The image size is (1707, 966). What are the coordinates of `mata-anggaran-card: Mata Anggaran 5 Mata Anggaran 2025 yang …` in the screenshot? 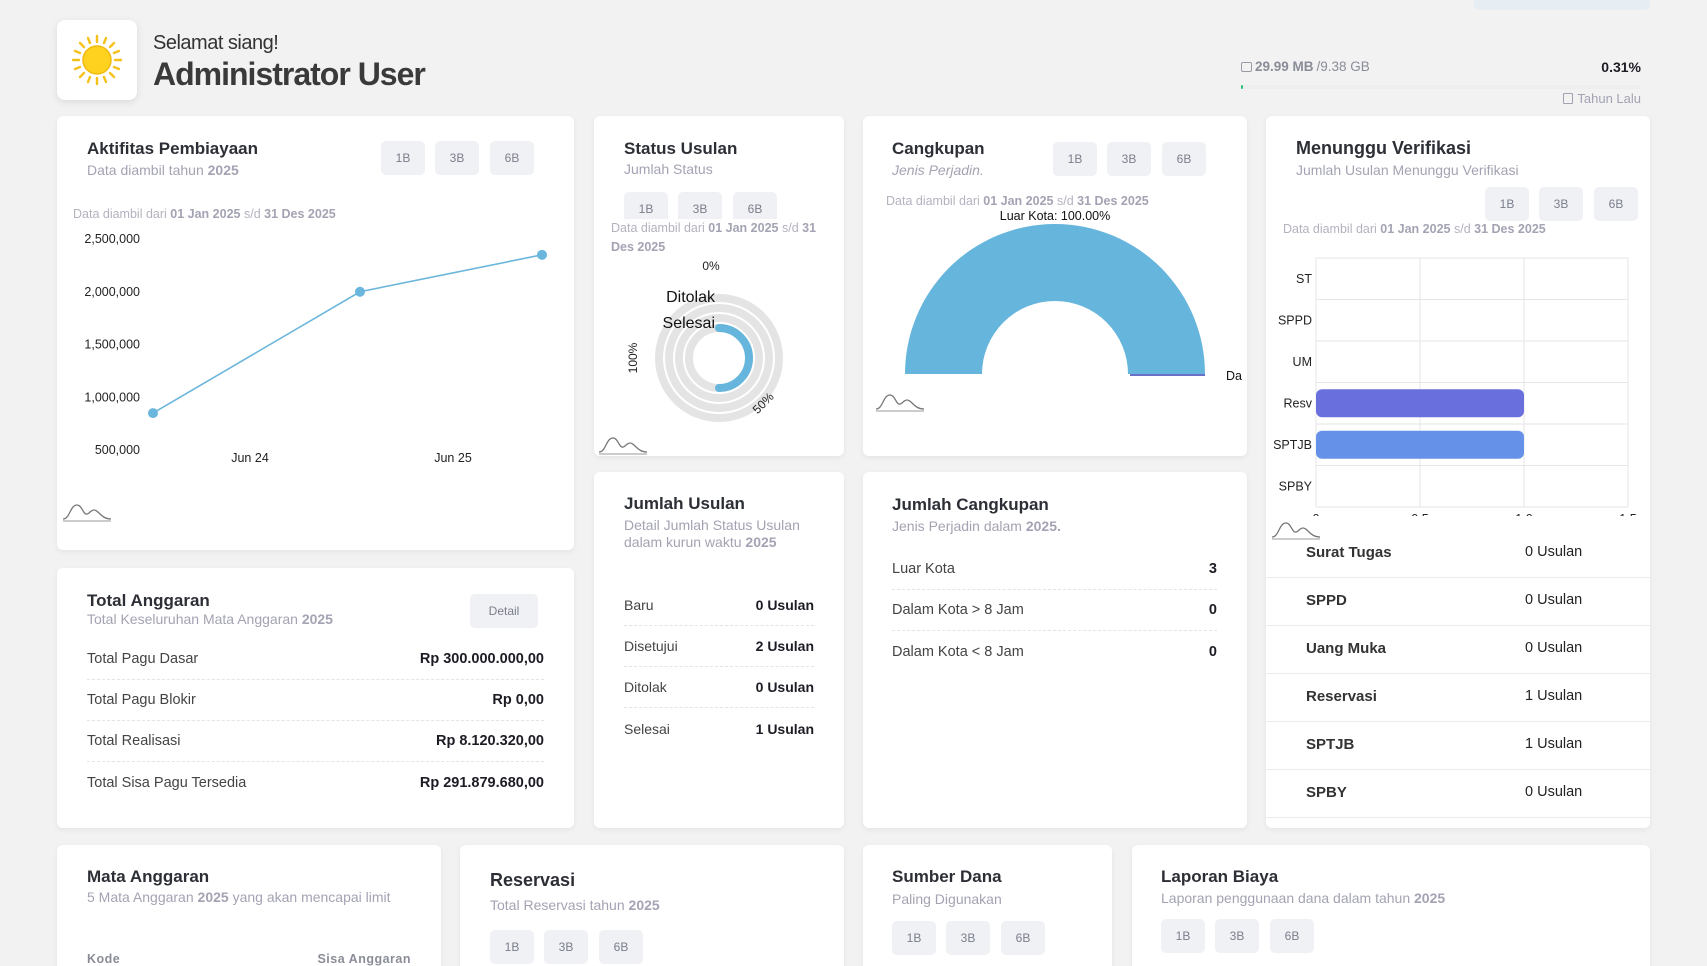 It's located at (249, 905).